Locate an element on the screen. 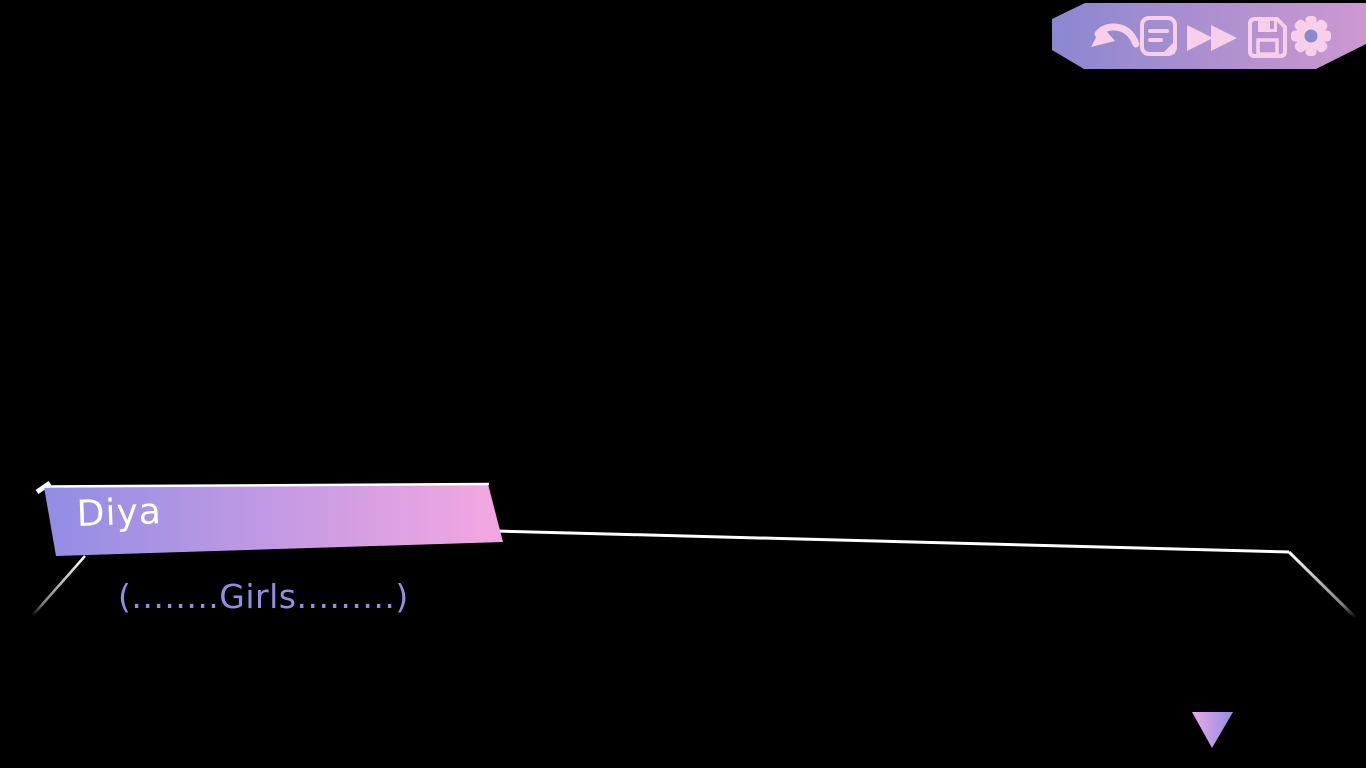  gear-icon is located at coordinates (1311, 36).